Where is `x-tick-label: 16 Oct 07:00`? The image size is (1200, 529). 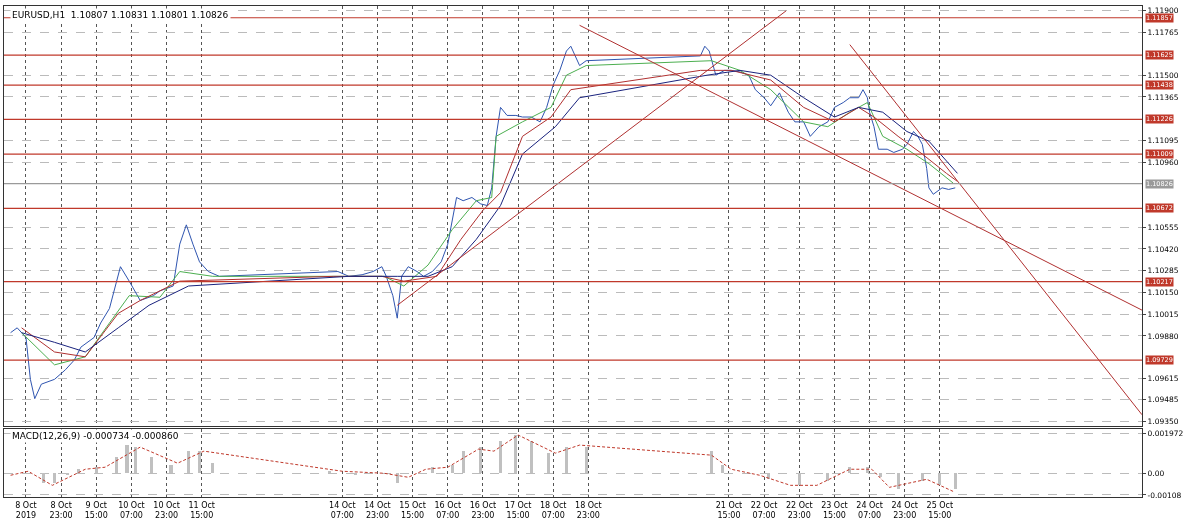
x-tick-label: 16 Oct 07:00 is located at coordinates (448, 510).